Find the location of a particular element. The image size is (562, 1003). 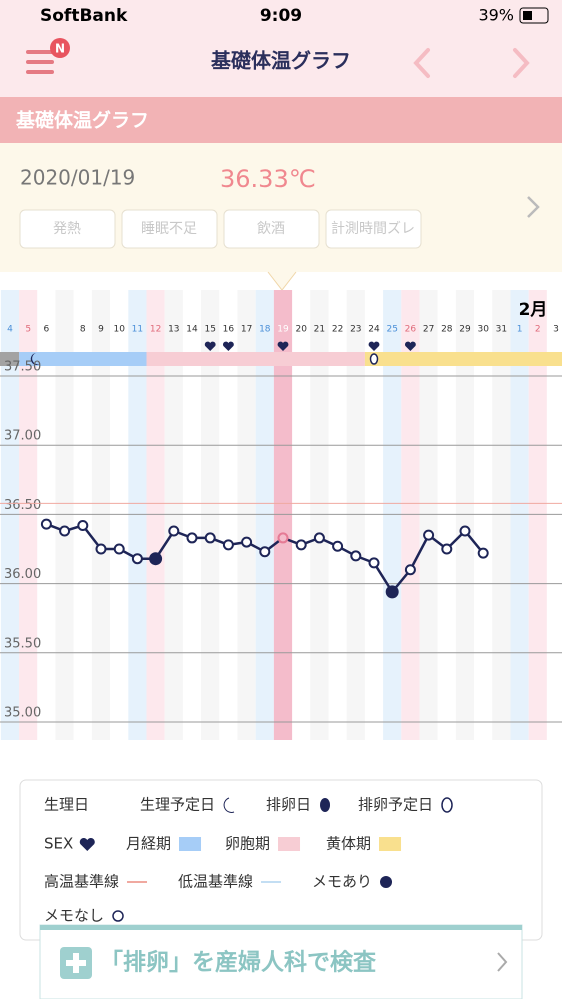

legend-label: 黄体期 is located at coordinates (348, 844).